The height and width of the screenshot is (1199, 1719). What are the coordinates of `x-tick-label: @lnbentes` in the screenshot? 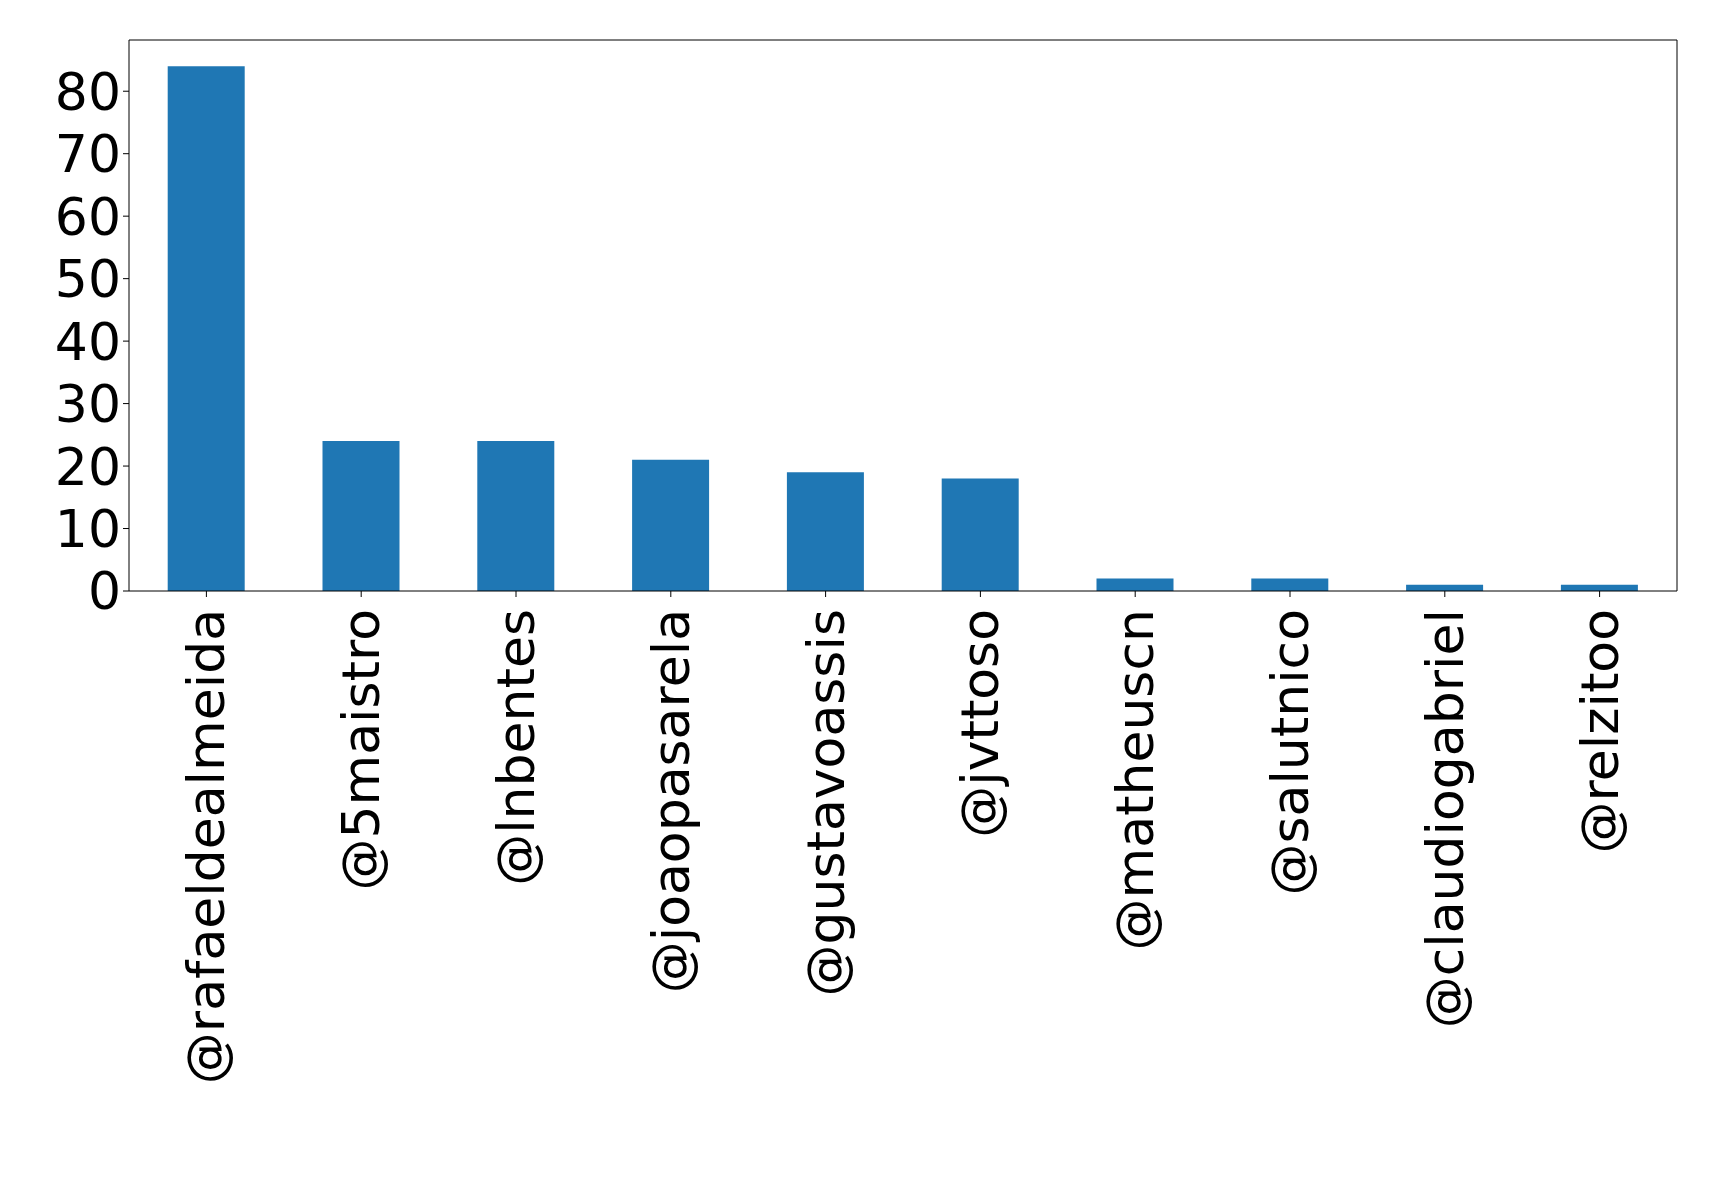 It's located at (516, 747).